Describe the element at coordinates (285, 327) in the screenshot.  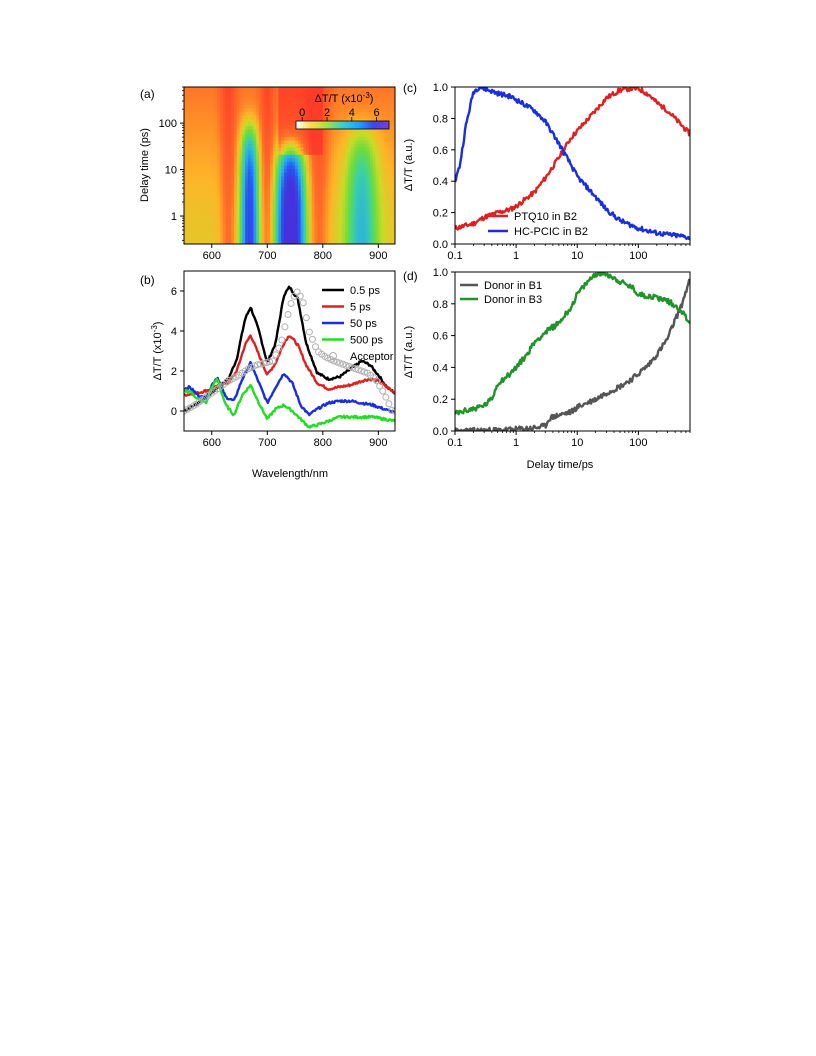
I see `data-point` at that location.